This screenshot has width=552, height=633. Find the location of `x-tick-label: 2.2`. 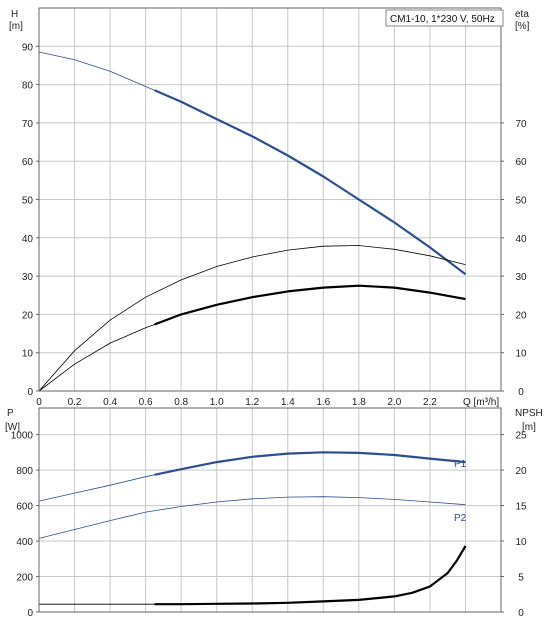

x-tick-label: 2.2 is located at coordinates (430, 402).